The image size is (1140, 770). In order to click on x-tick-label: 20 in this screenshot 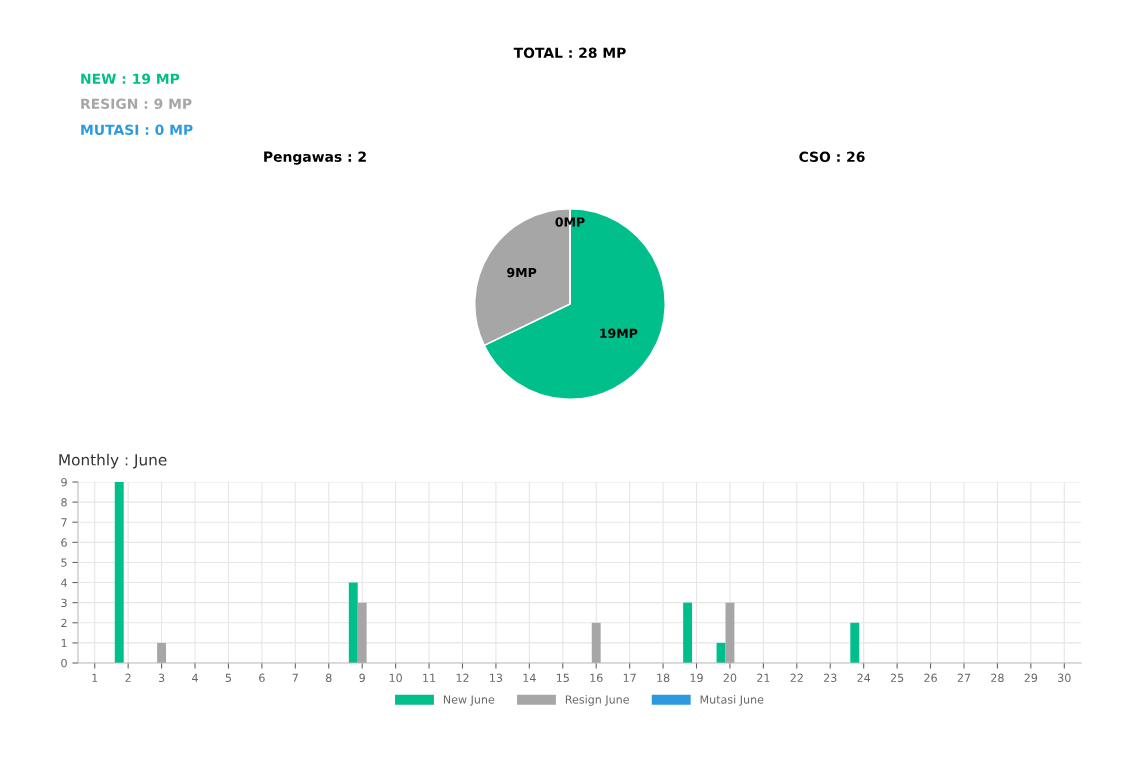, I will do `click(730, 678)`.